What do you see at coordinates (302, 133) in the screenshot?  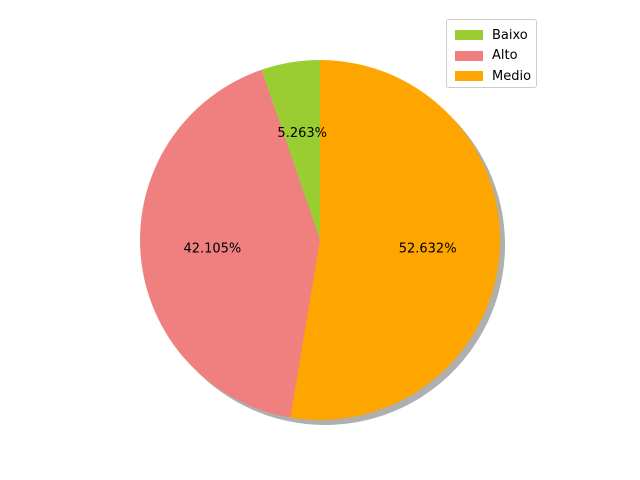 I see `pct-label-baixo: 5.263%` at bounding box center [302, 133].